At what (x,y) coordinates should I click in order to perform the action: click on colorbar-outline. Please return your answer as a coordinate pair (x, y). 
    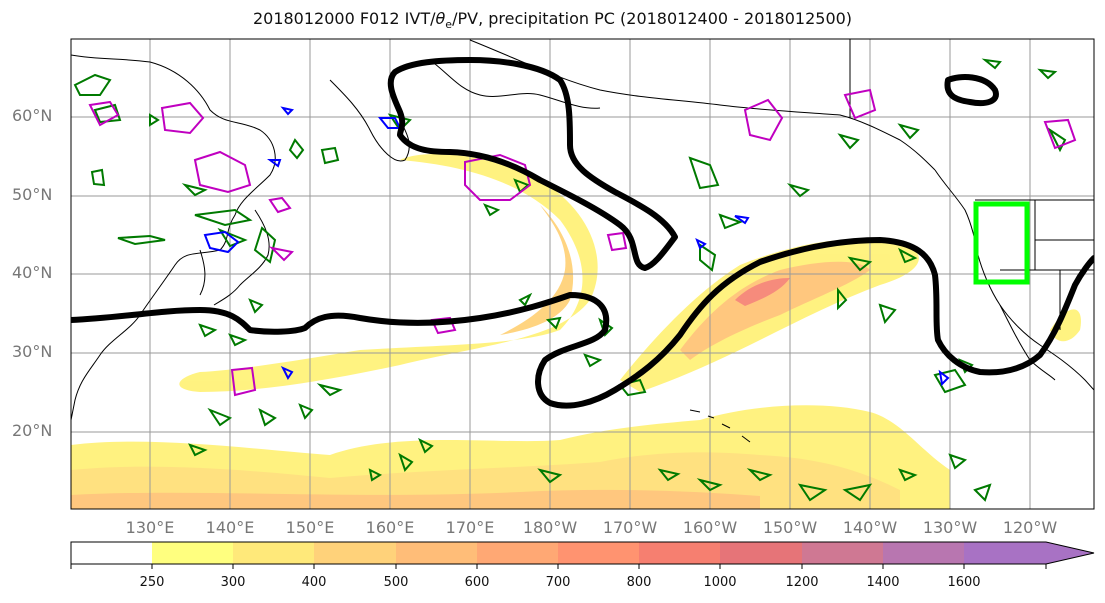
    Looking at the image, I should click on (582, 553).